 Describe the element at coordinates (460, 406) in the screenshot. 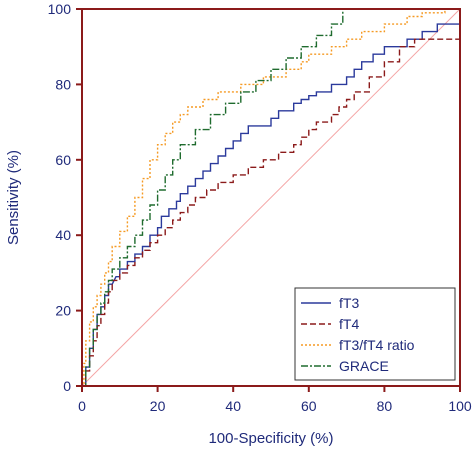

I see `x-tick-label: 100` at that location.